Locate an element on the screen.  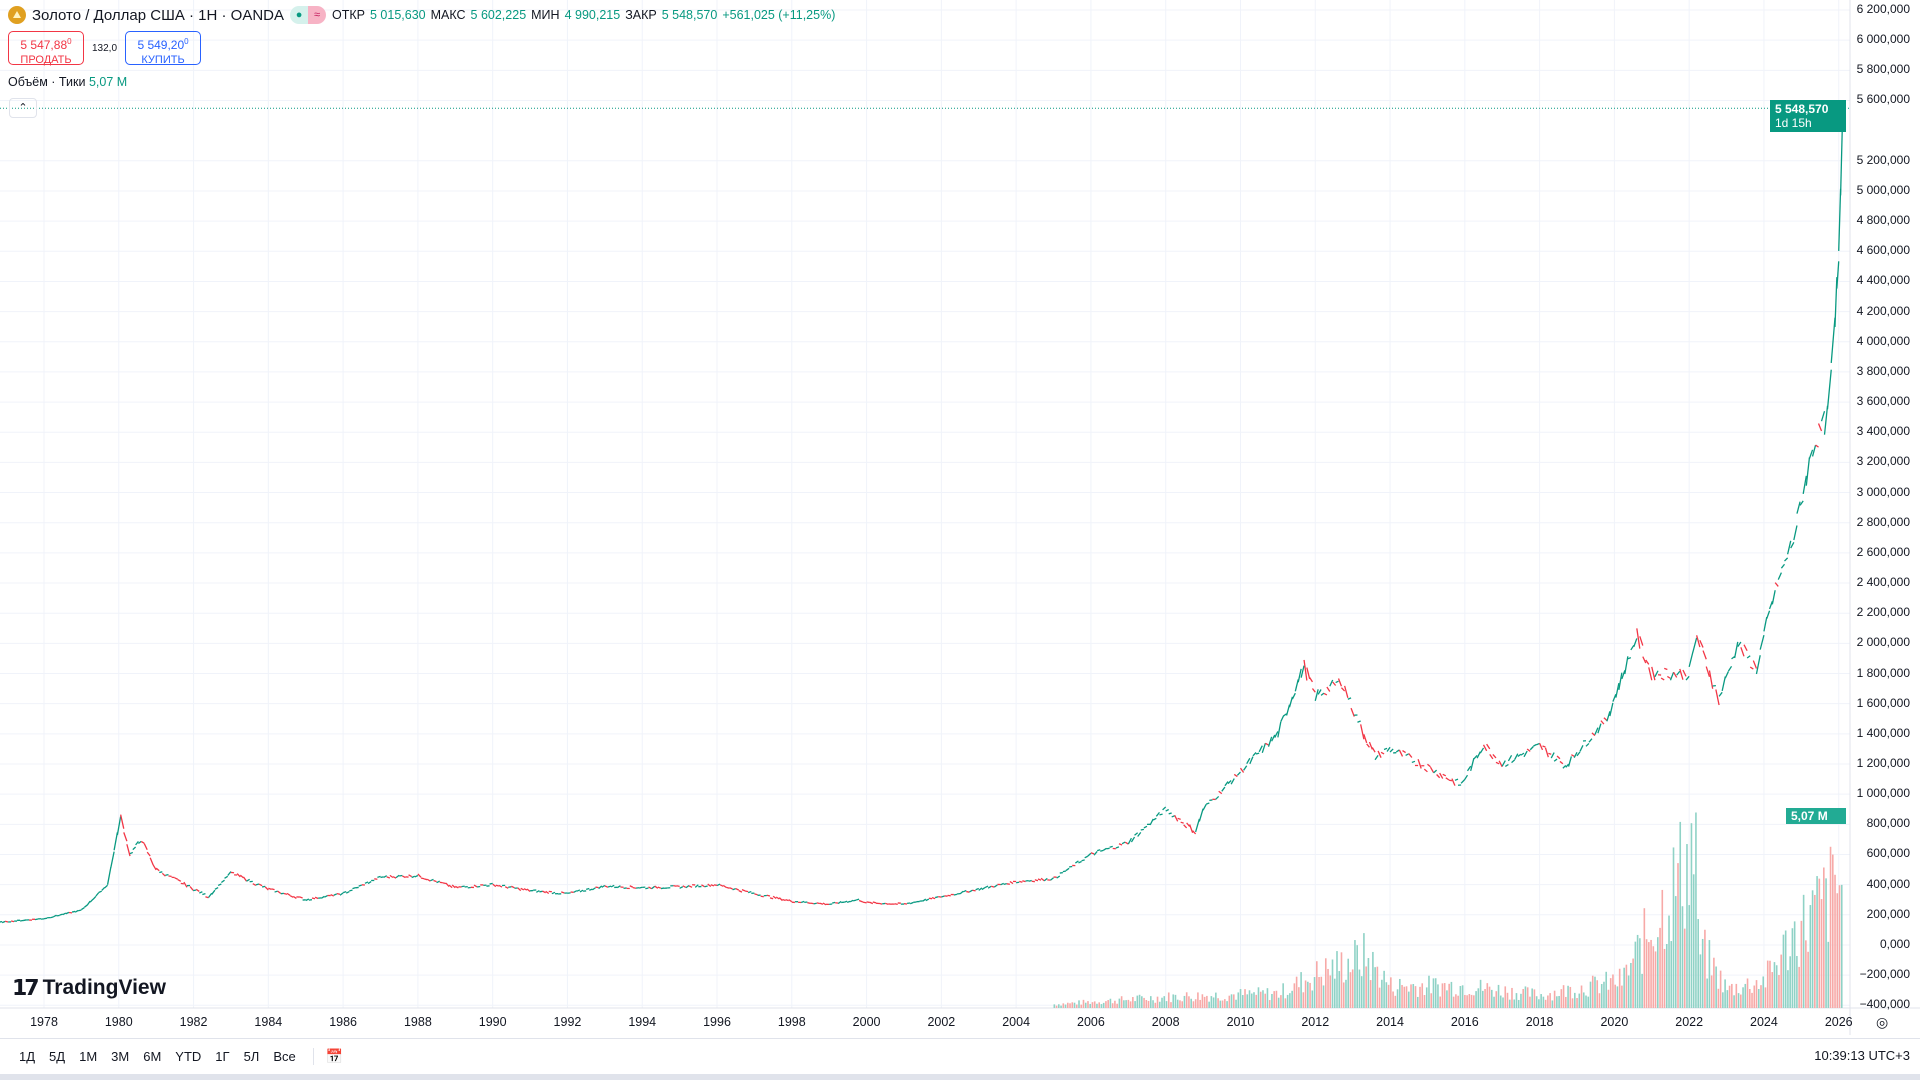
range-button: Все is located at coordinates (284, 1056).